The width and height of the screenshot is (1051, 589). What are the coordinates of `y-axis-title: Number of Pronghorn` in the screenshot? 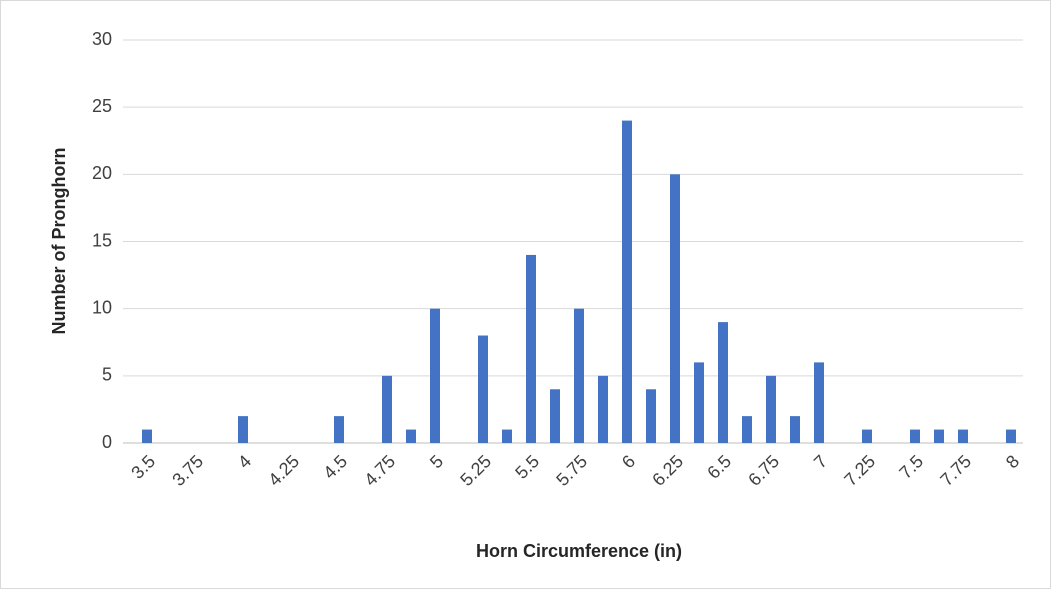 It's located at (59, 241).